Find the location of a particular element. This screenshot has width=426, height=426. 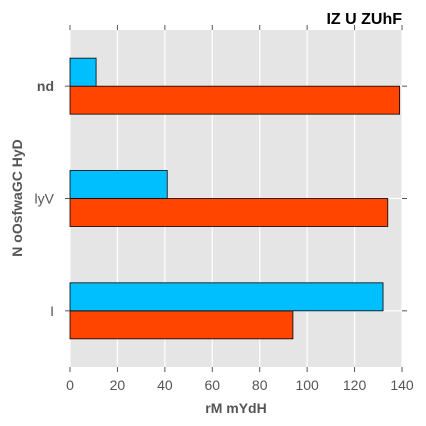

x-tick-label: 80 is located at coordinates (260, 385).